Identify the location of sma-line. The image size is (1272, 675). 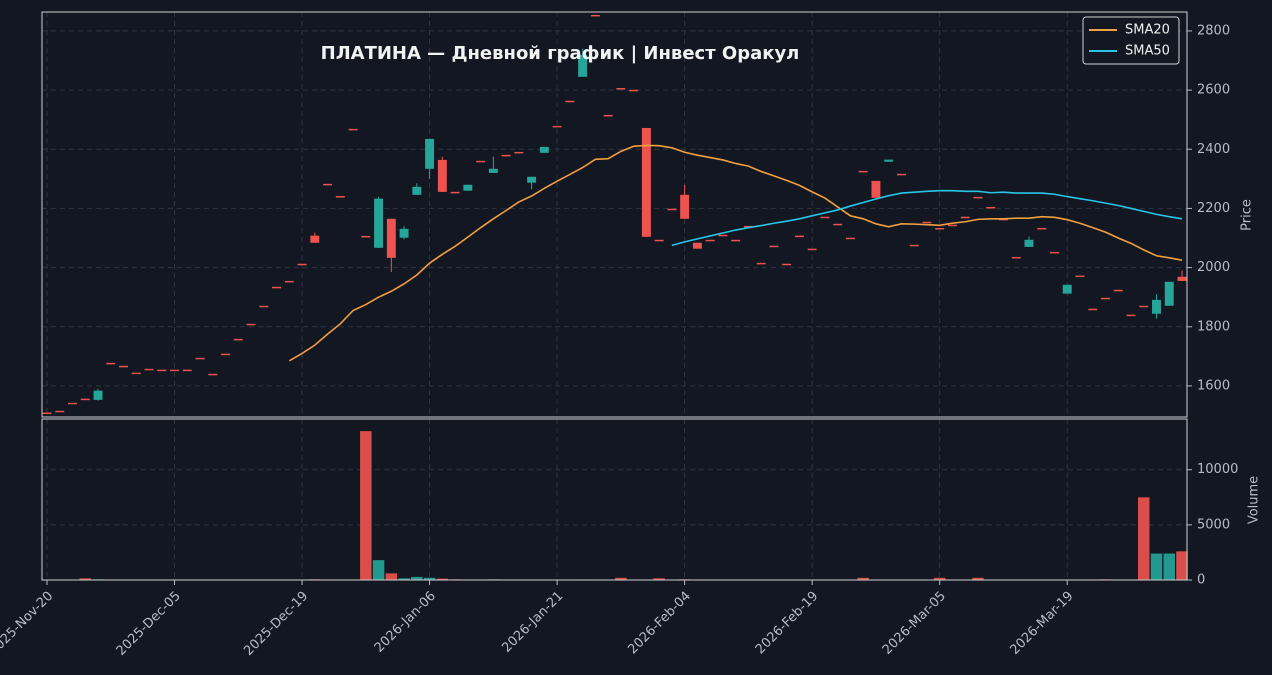
(927, 218).